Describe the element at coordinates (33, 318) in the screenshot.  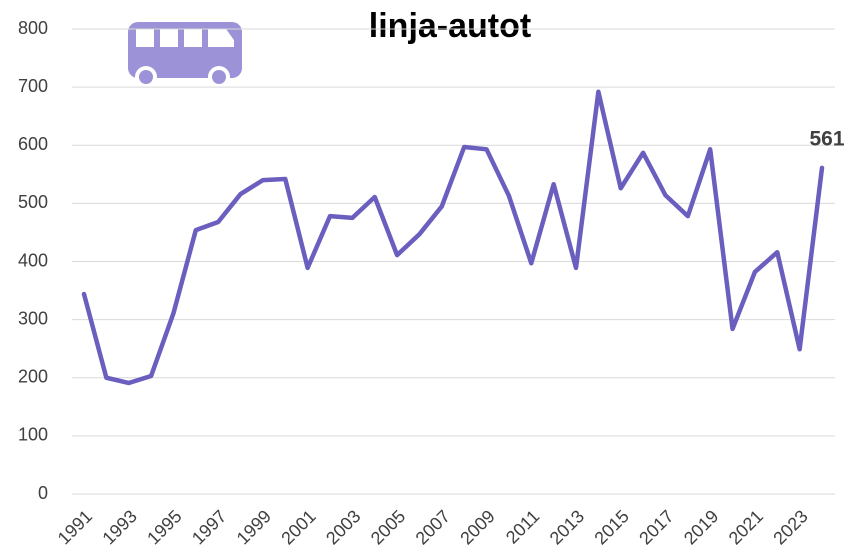
I see `y-tick-label: 300` at that location.